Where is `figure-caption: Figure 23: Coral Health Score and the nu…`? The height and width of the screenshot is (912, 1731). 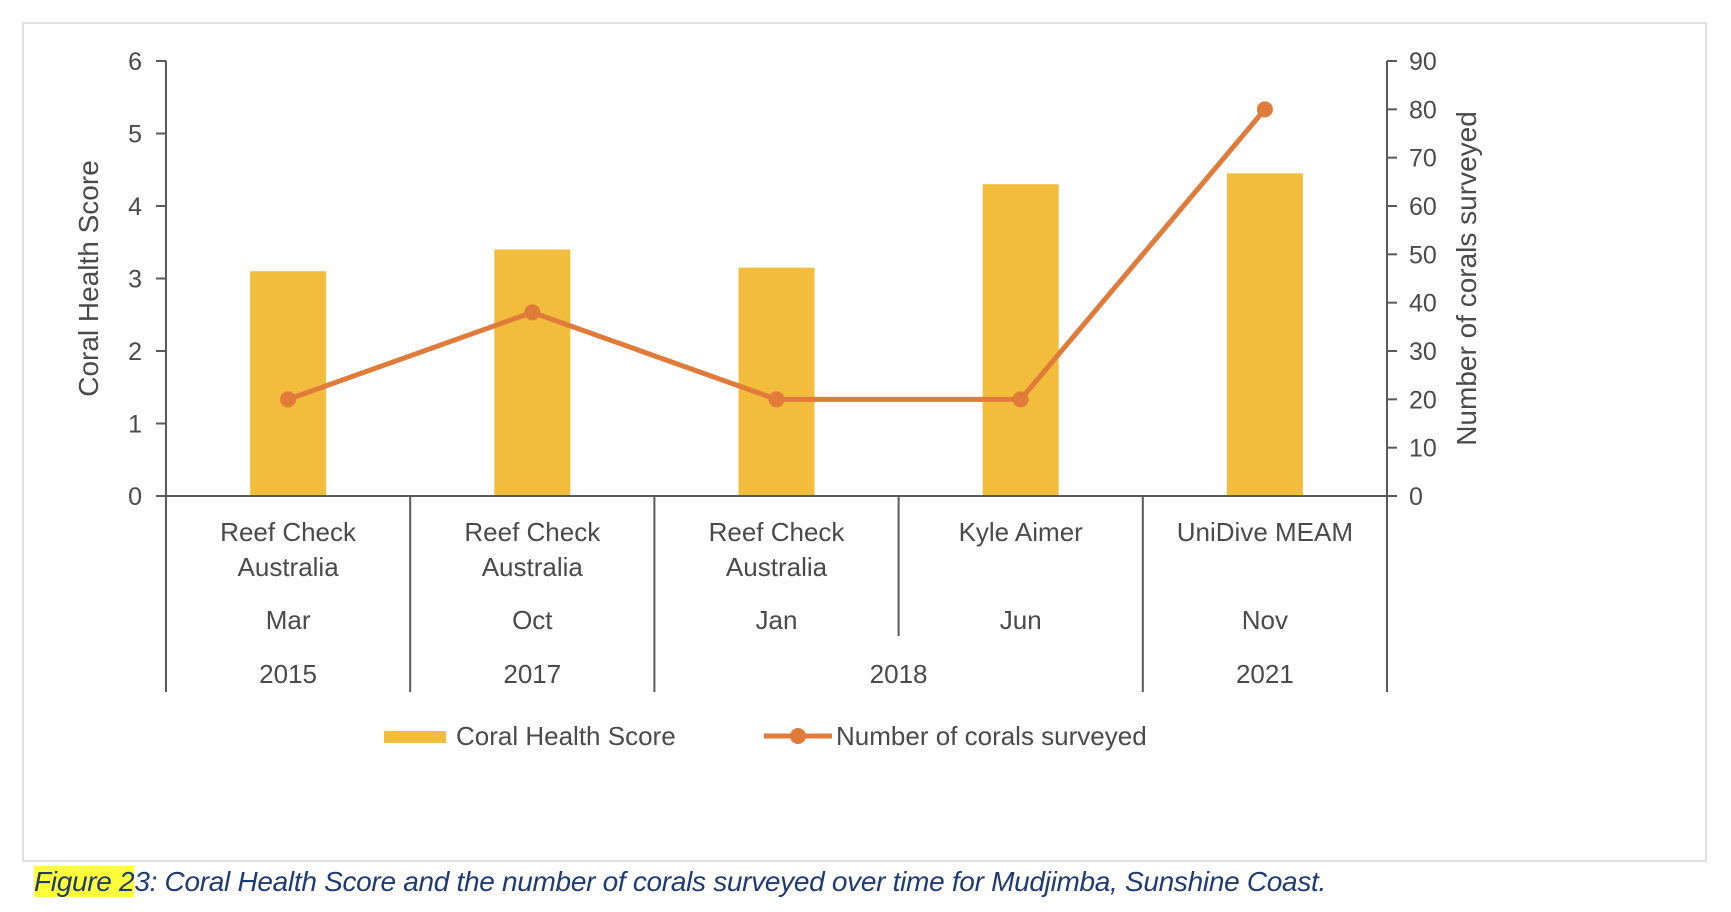 figure-caption: Figure 23: Coral Health Score and the nu… is located at coordinates (680, 882).